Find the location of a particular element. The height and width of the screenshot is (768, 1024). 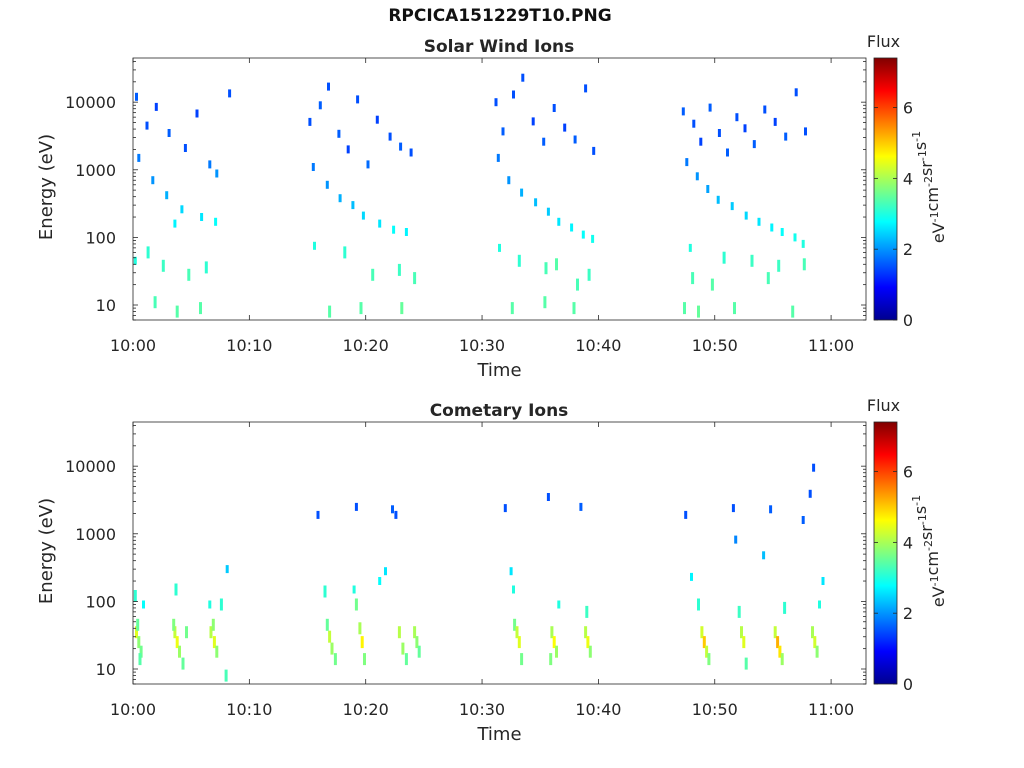

colorbar-unit-label: eV-1cm-2sr-1s-1 is located at coordinates (929, 551).